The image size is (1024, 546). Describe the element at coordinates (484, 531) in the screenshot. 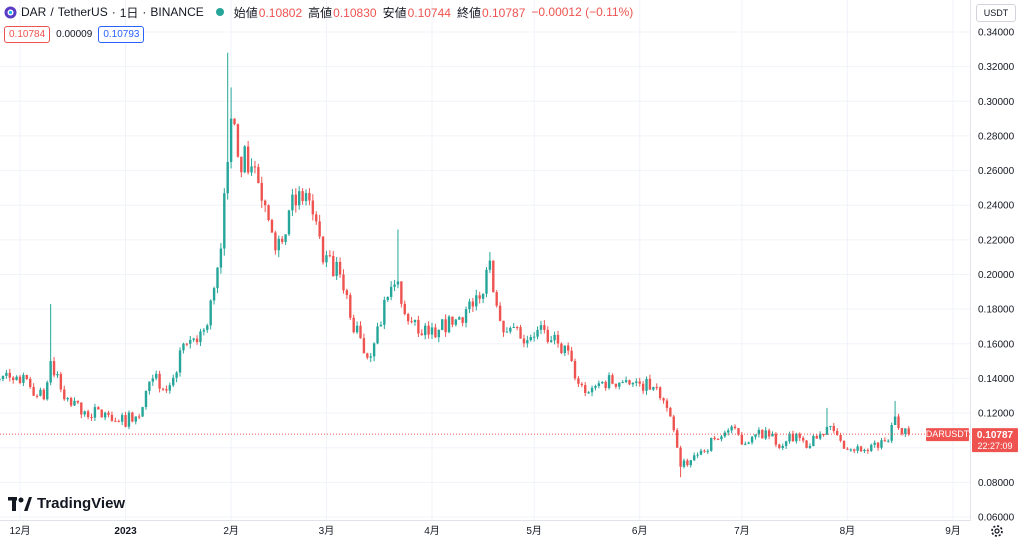

I see `time-axis: 12月 2023 2月 3月 4月 5月 6月 7月 8月 9月` at that location.